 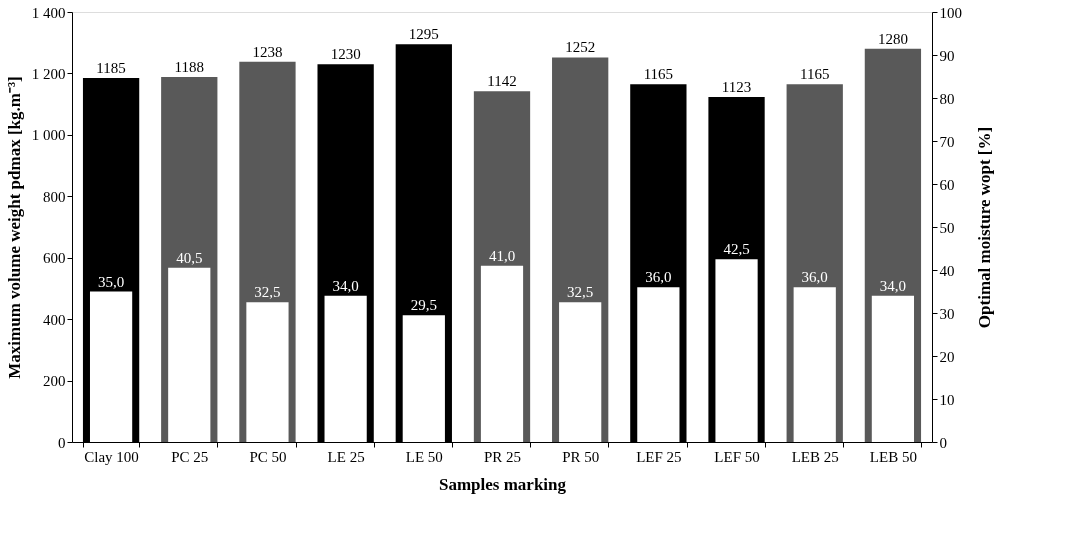 What do you see at coordinates (947, 356) in the screenshot?
I see `y2-tick-label: 20` at bounding box center [947, 356].